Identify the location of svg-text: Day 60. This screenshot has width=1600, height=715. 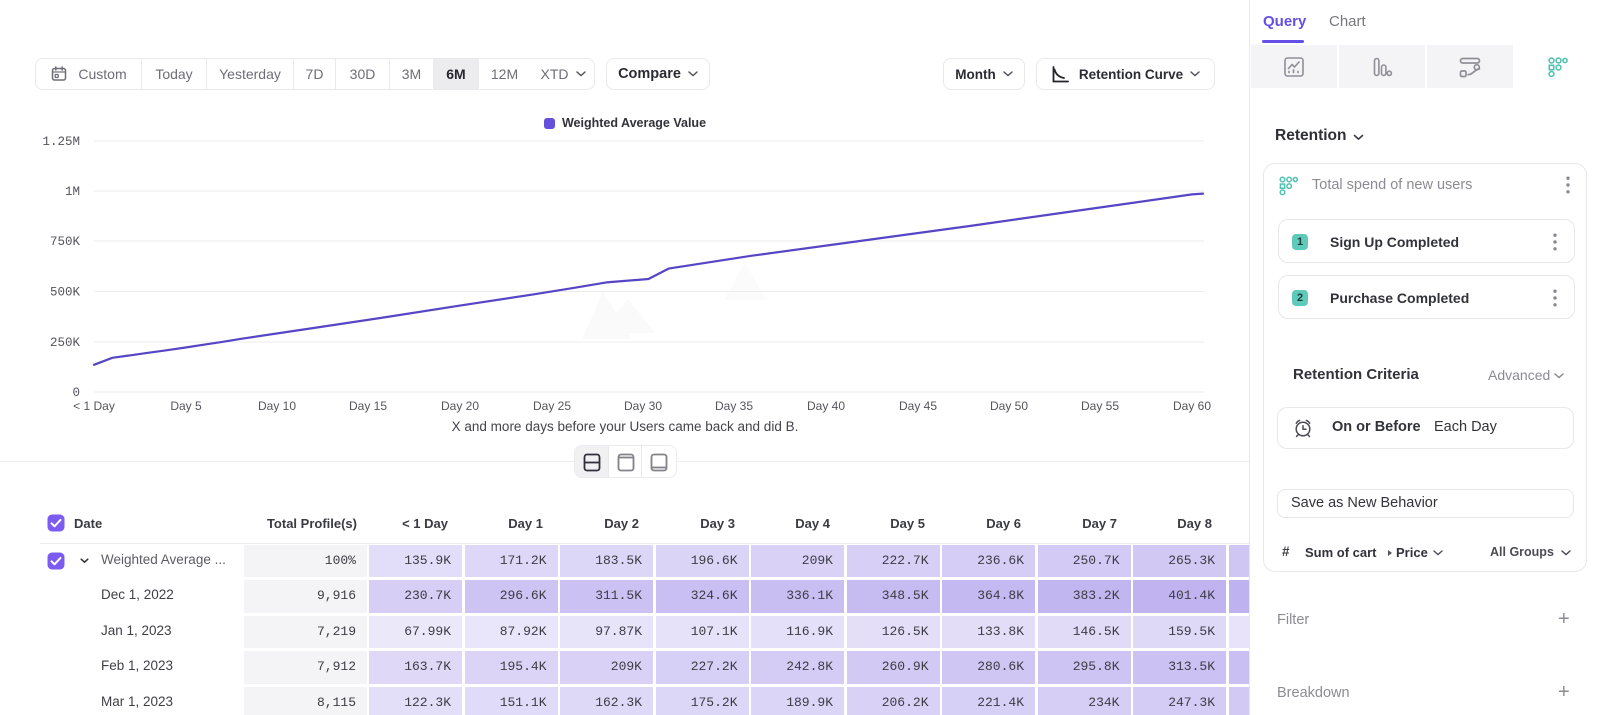
(1192, 406).